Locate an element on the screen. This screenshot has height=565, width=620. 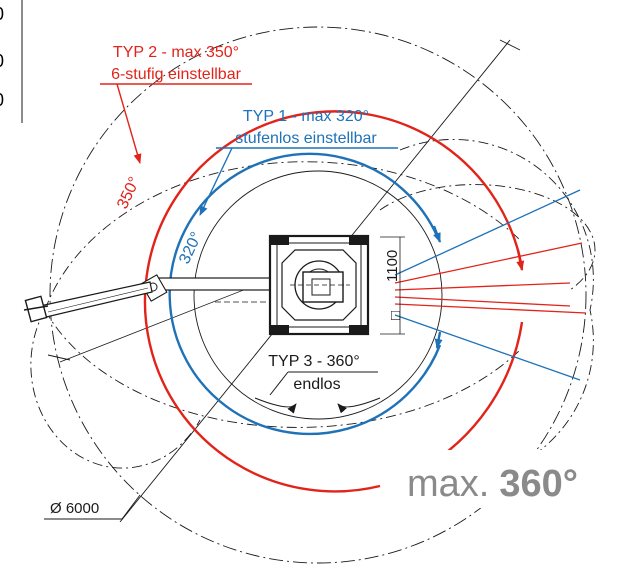
drive-motor is located at coordinates (321, 287).